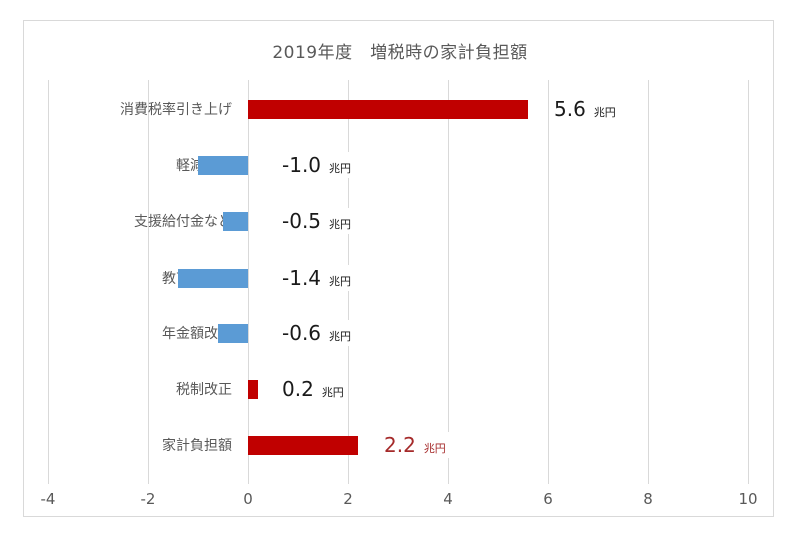 The height and width of the screenshot is (534, 800). I want to click on data-label-value: -1.0, so click(302, 165).